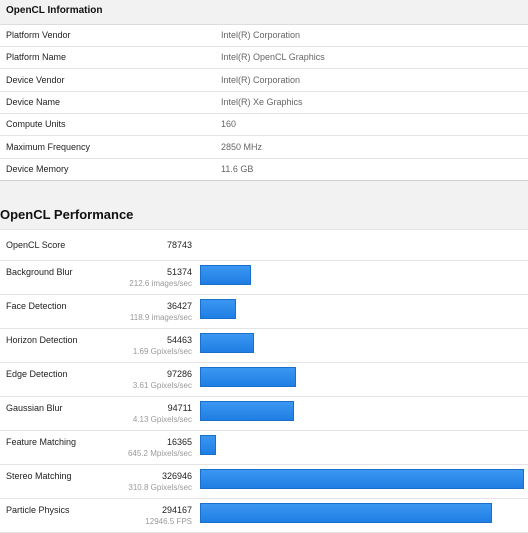  Describe the element at coordinates (229, 124) in the screenshot. I see `info-value: 160` at that location.